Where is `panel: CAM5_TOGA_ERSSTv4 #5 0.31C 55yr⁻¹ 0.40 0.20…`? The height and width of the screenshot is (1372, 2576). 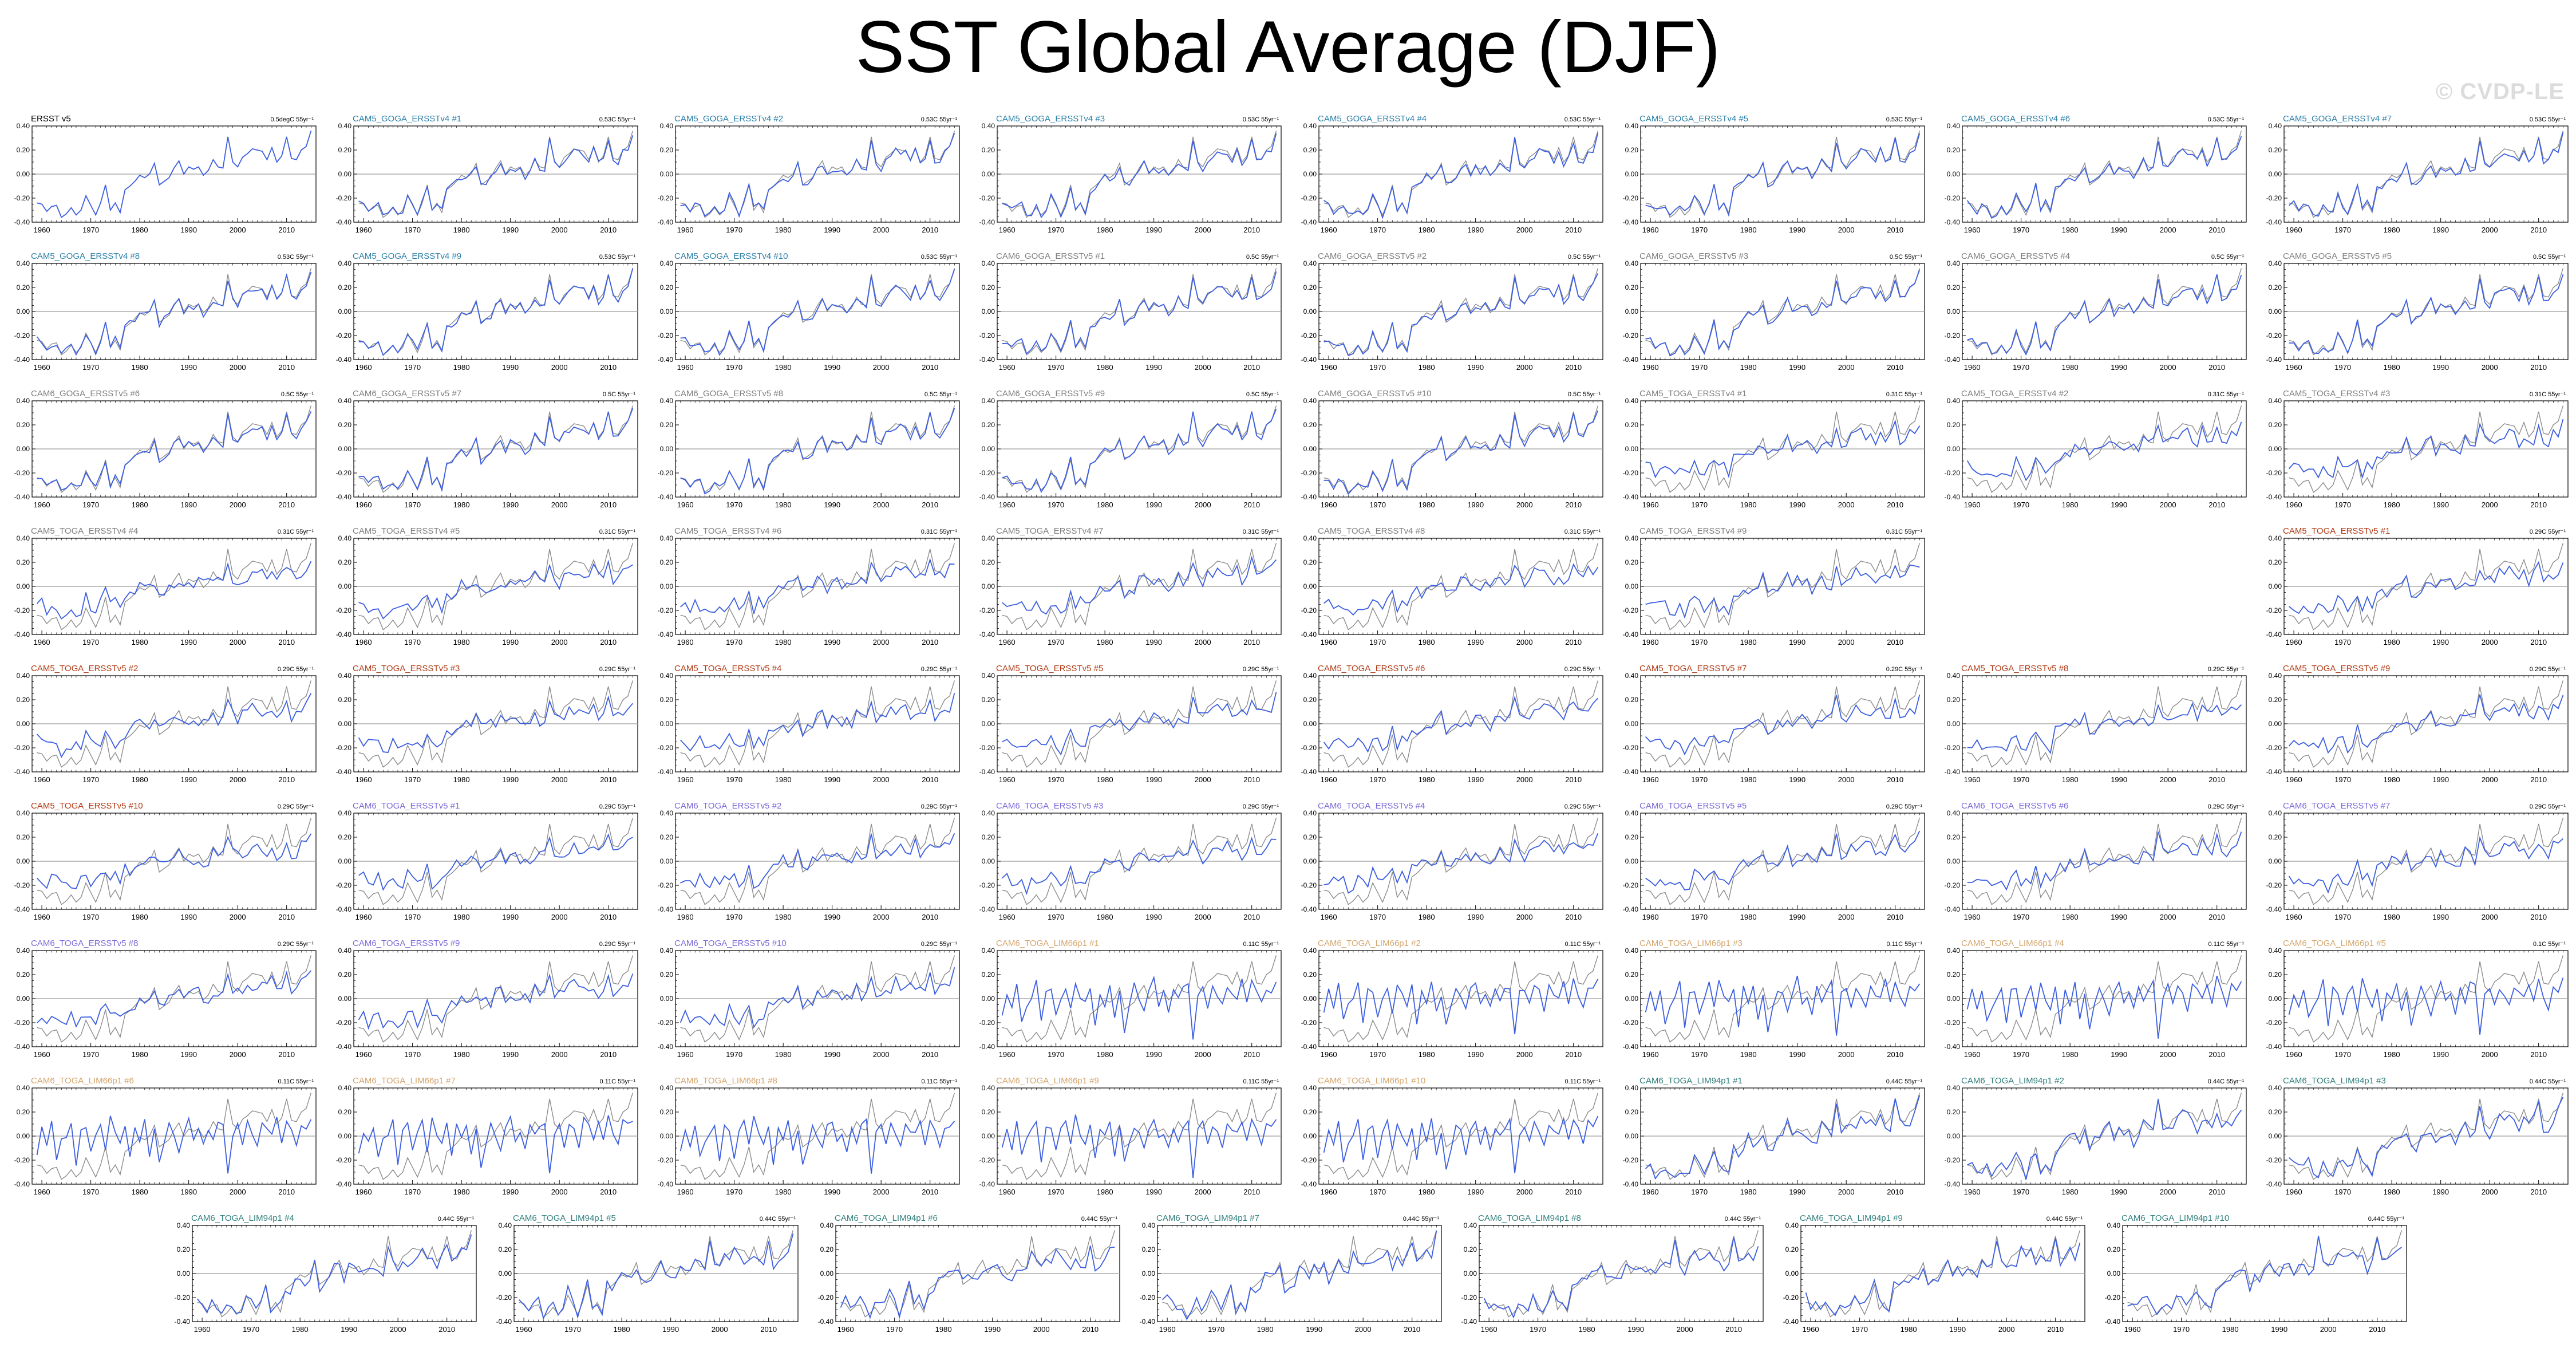 panel: CAM5_TOGA_ERSSTv4 #5 0.31C 55yr⁻¹ 0.40 0.20… is located at coordinates (487, 586).